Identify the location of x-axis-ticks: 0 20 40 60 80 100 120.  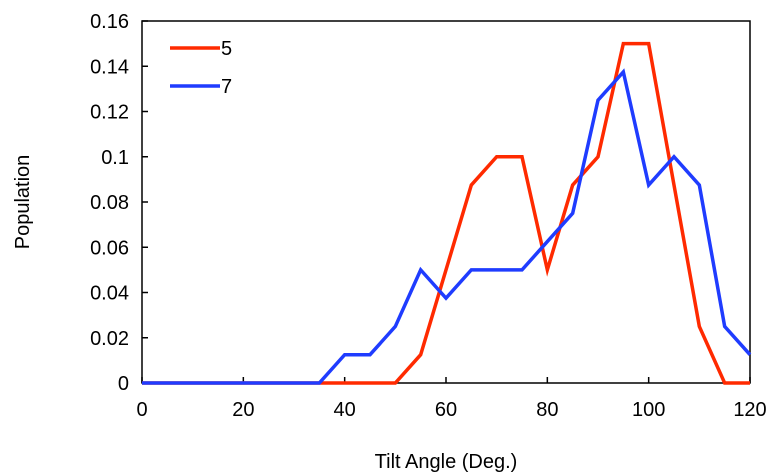
(451, 399).